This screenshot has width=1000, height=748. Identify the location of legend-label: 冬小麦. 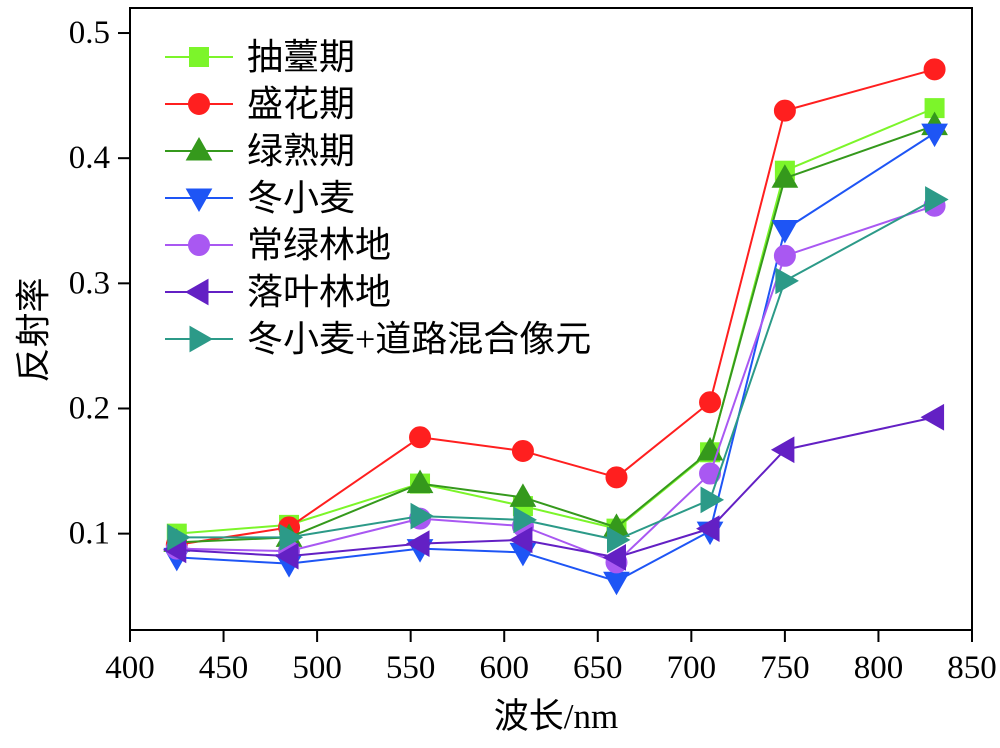
(301, 198).